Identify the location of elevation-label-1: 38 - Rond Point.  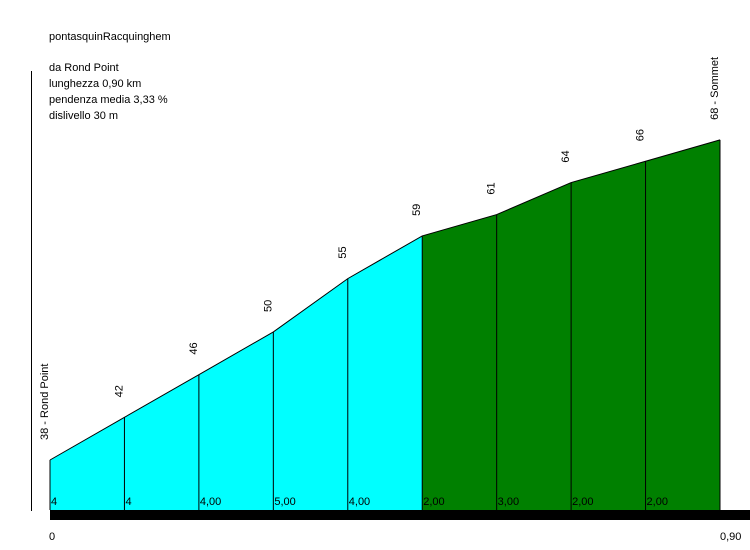
(45, 402).